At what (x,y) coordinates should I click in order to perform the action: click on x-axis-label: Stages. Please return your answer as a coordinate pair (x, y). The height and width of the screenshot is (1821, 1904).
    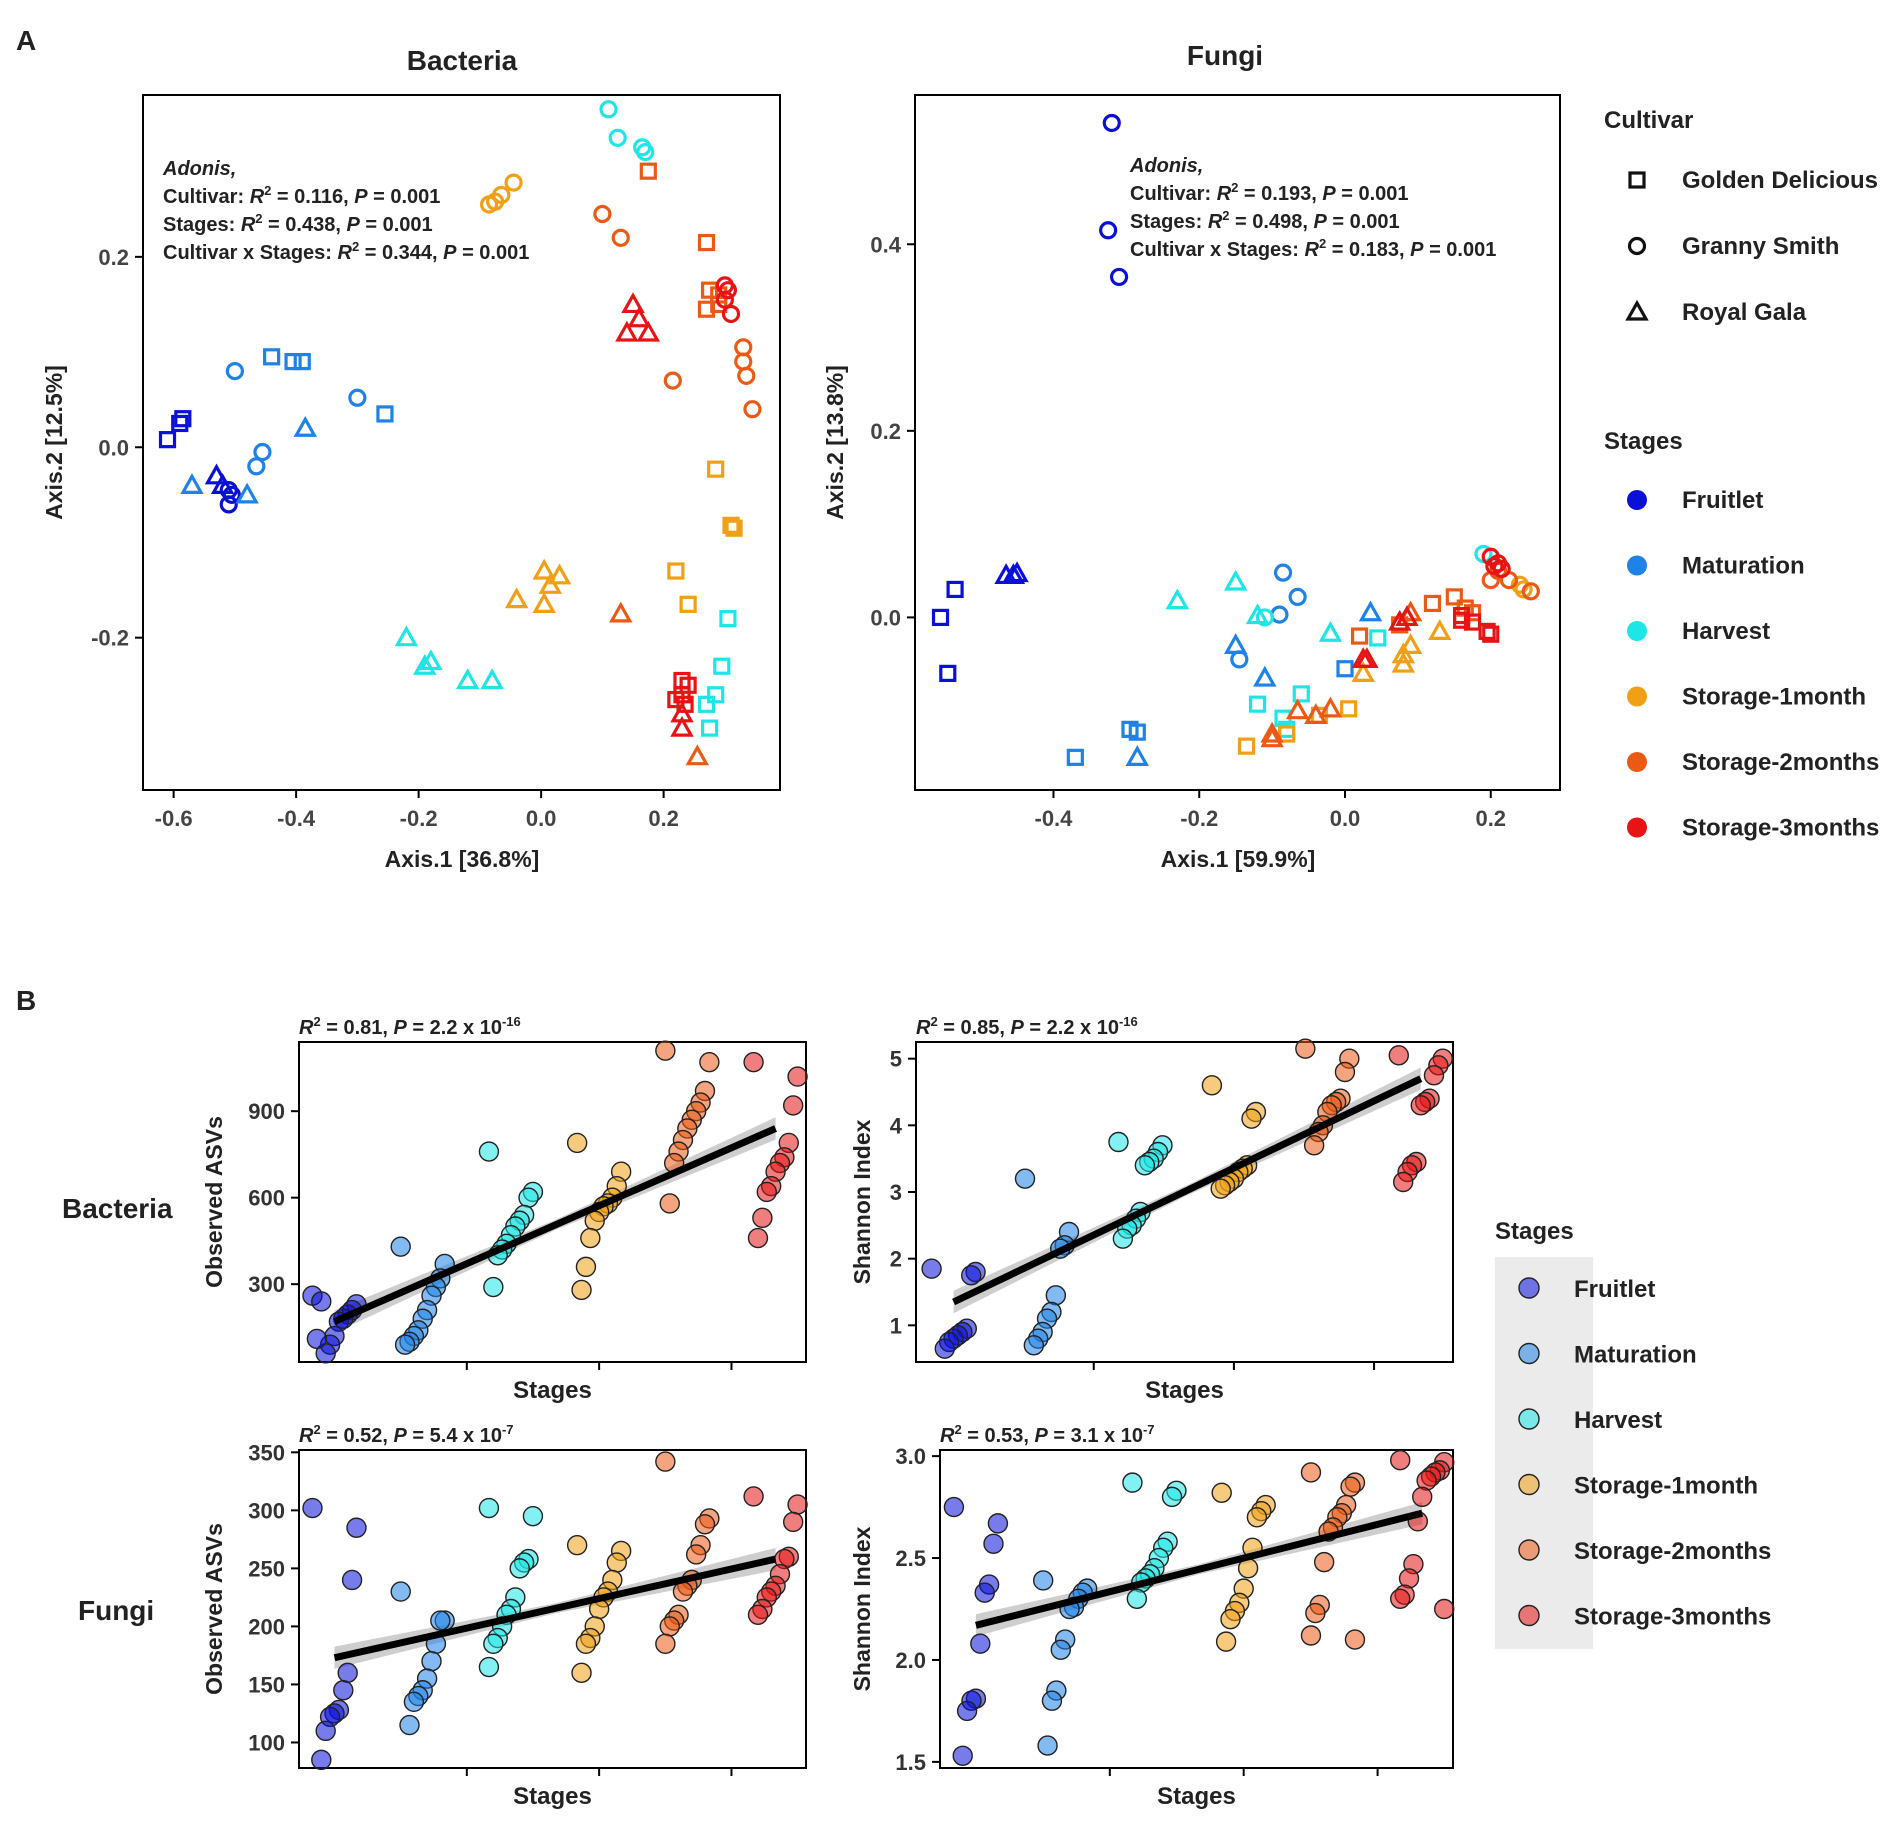
    Looking at the image, I should click on (552, 1390).